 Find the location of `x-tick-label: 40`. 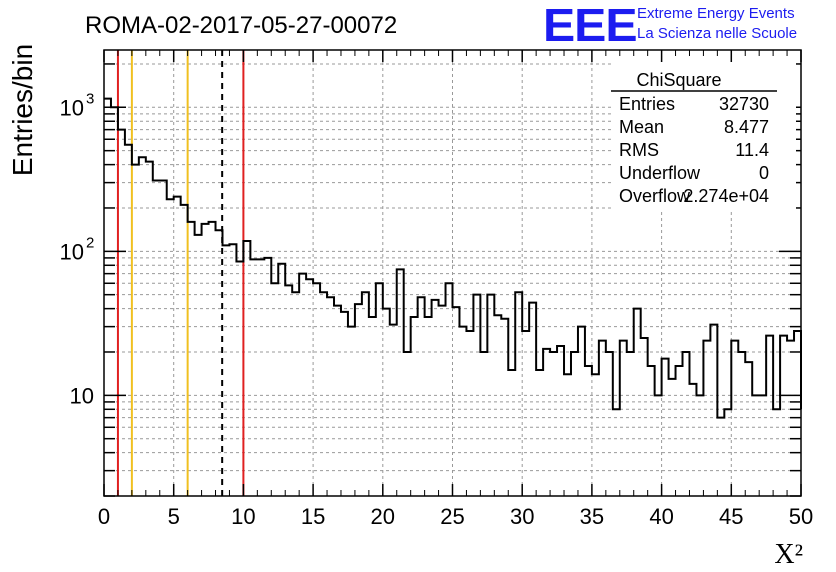

x-tick-label: 40 is located at coordinates (661, 516).